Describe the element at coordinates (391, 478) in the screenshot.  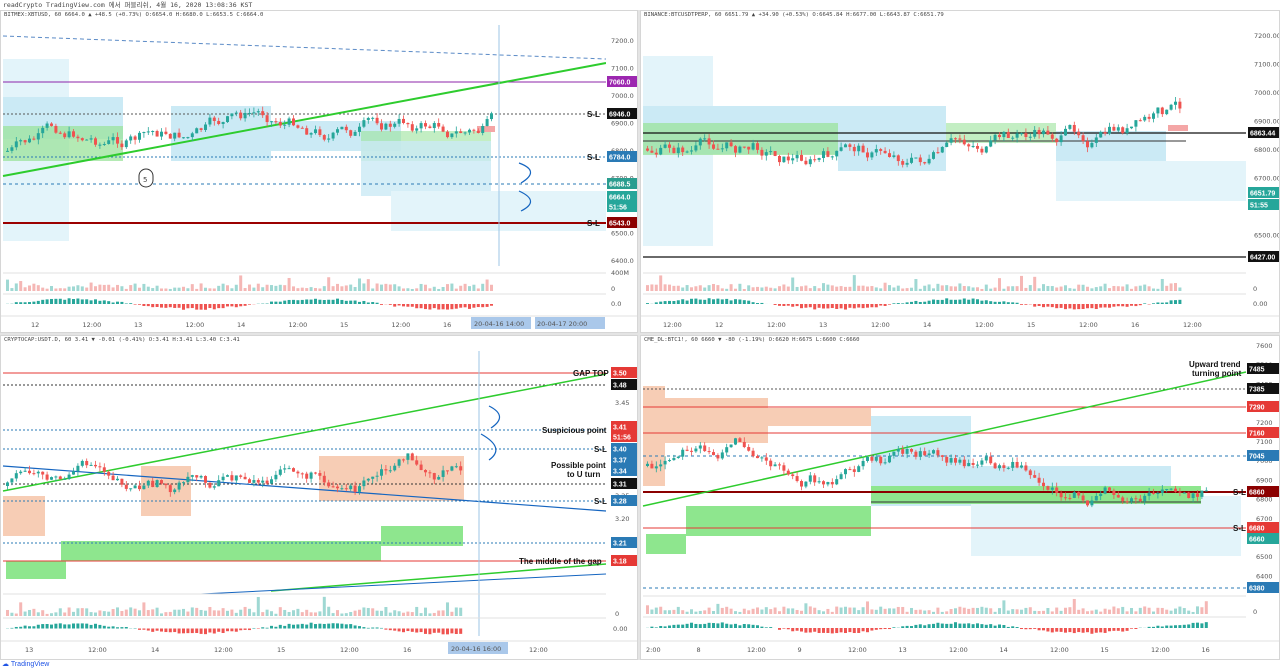
I see `salmon-zone` at that location.